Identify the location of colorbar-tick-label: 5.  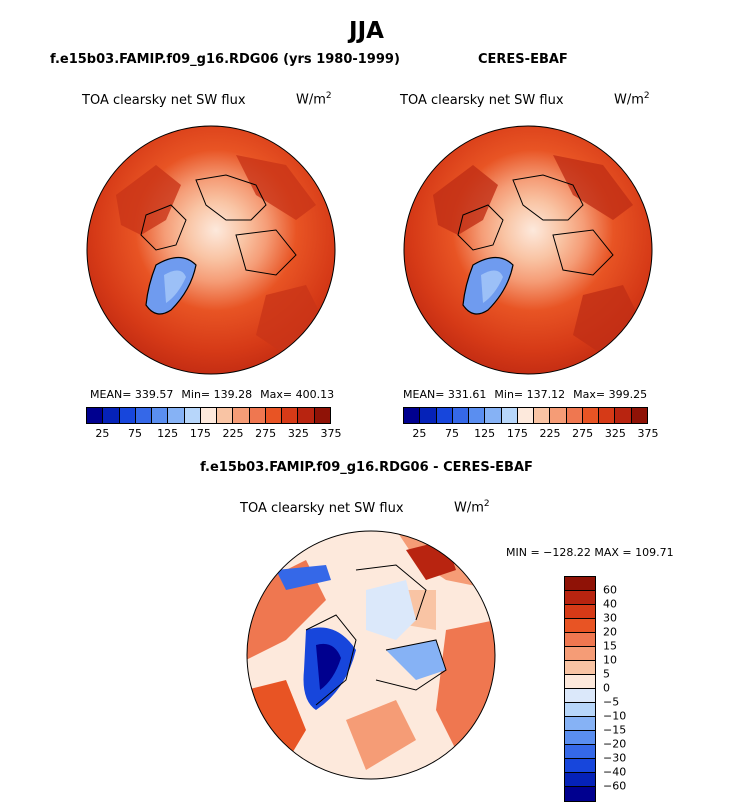
(606, 674).